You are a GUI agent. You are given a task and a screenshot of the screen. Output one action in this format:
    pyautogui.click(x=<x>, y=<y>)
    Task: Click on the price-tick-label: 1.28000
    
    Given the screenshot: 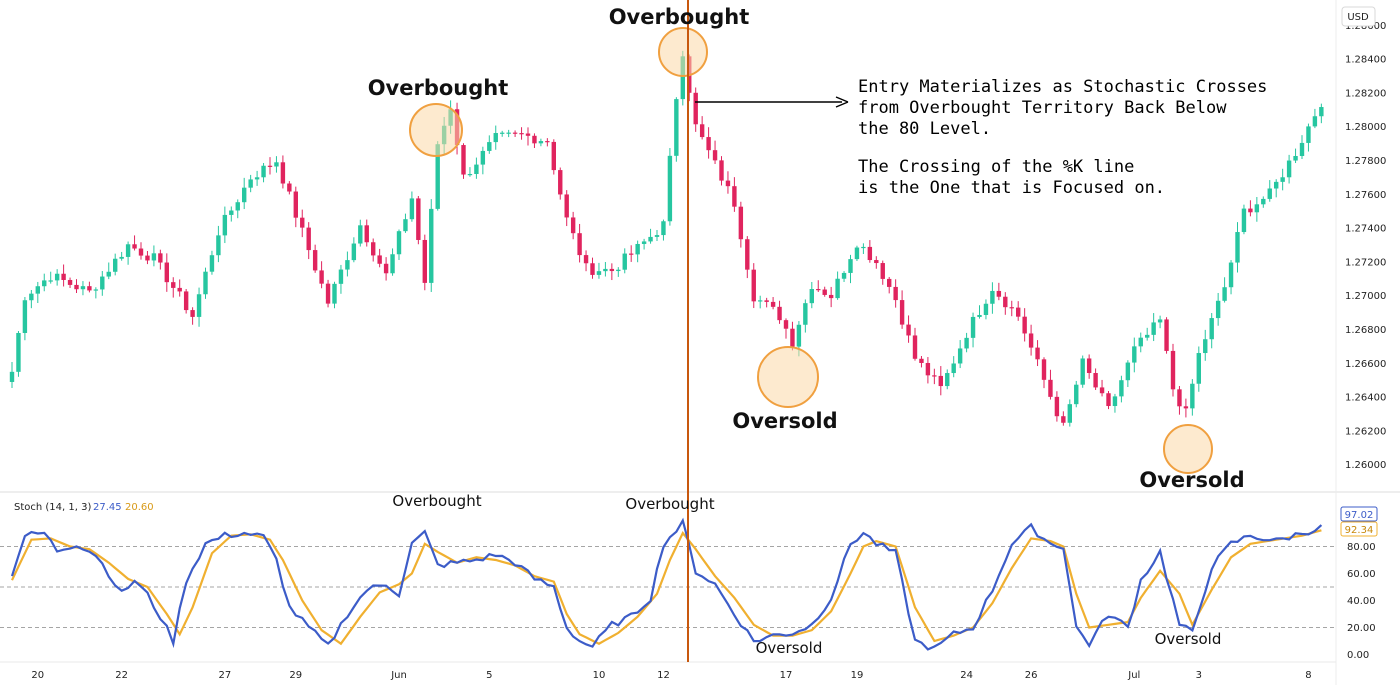 What is the action you would take?
    pyautogui.click(x=1365, y=127)
    